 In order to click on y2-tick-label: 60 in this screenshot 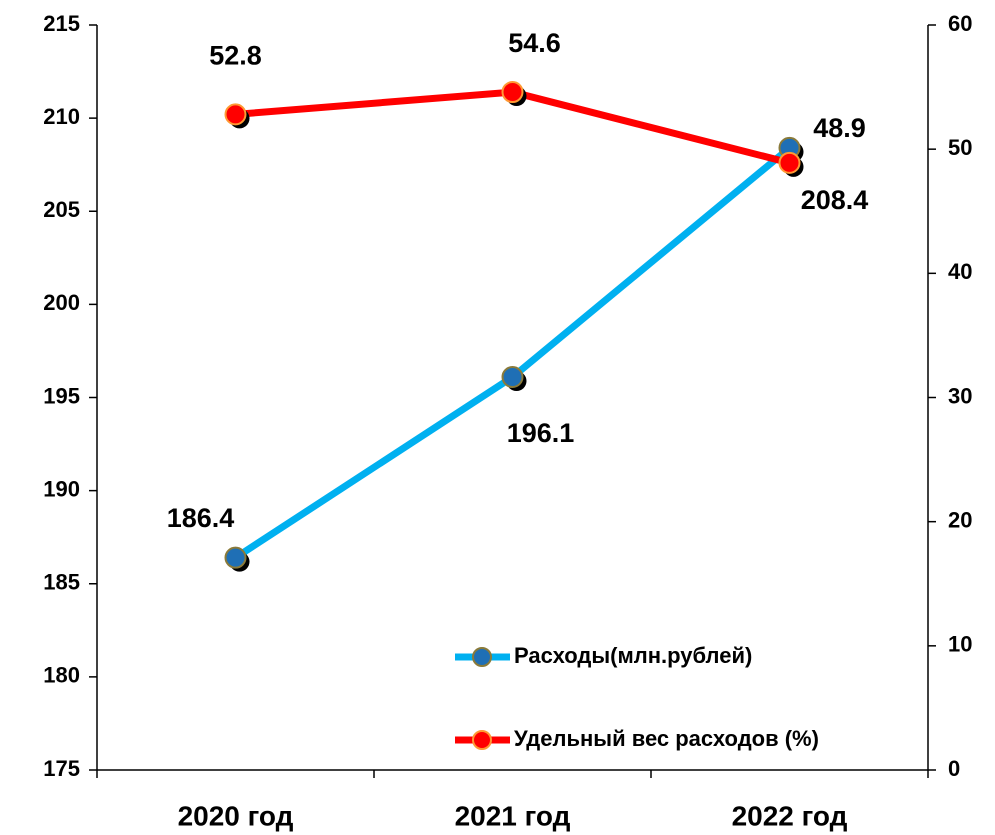, I will do `click(960, 23)`.